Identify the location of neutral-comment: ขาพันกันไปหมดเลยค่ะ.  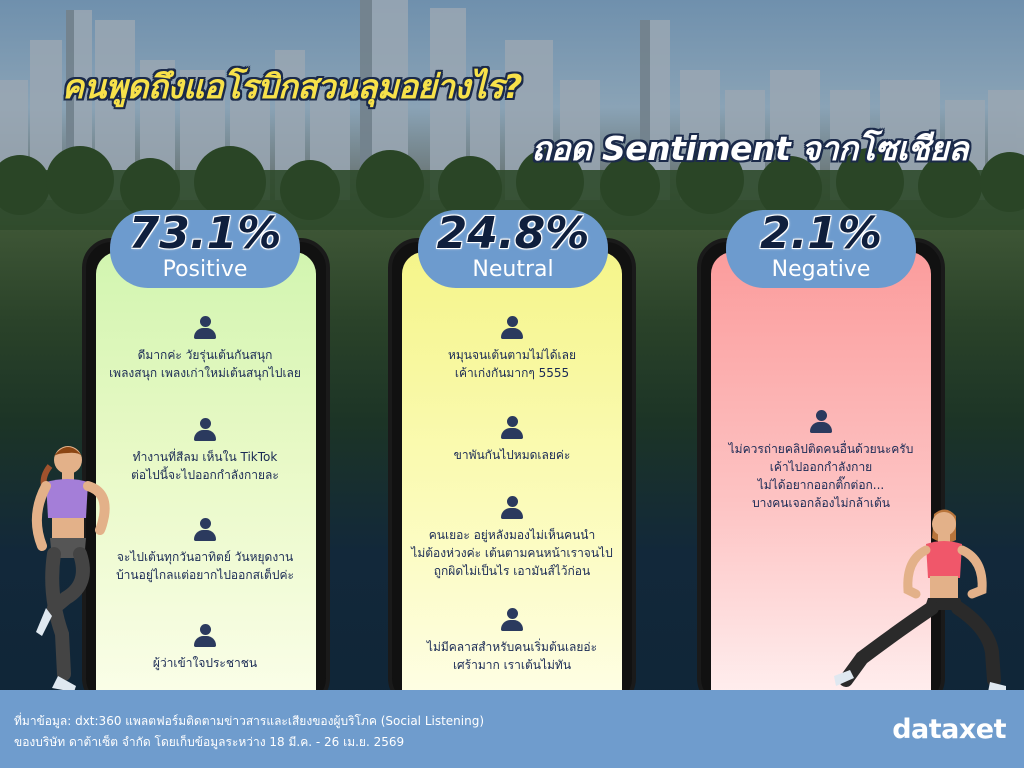
(512, 440).